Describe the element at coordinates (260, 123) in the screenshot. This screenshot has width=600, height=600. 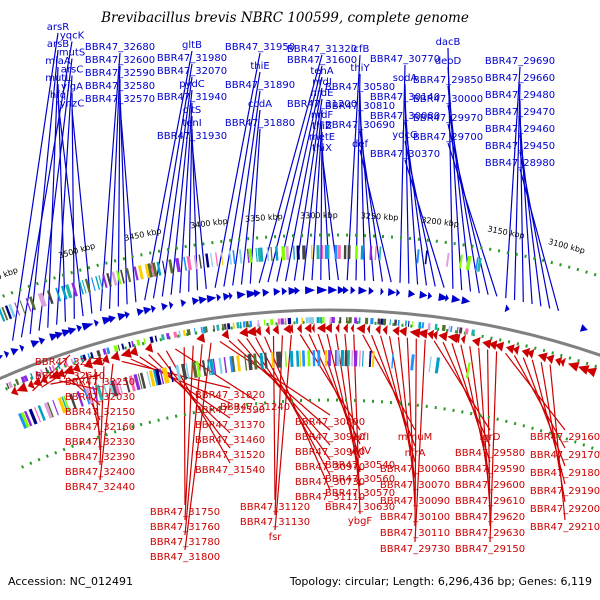
I see `forward-gene-label: BBR47_31880` at that location.